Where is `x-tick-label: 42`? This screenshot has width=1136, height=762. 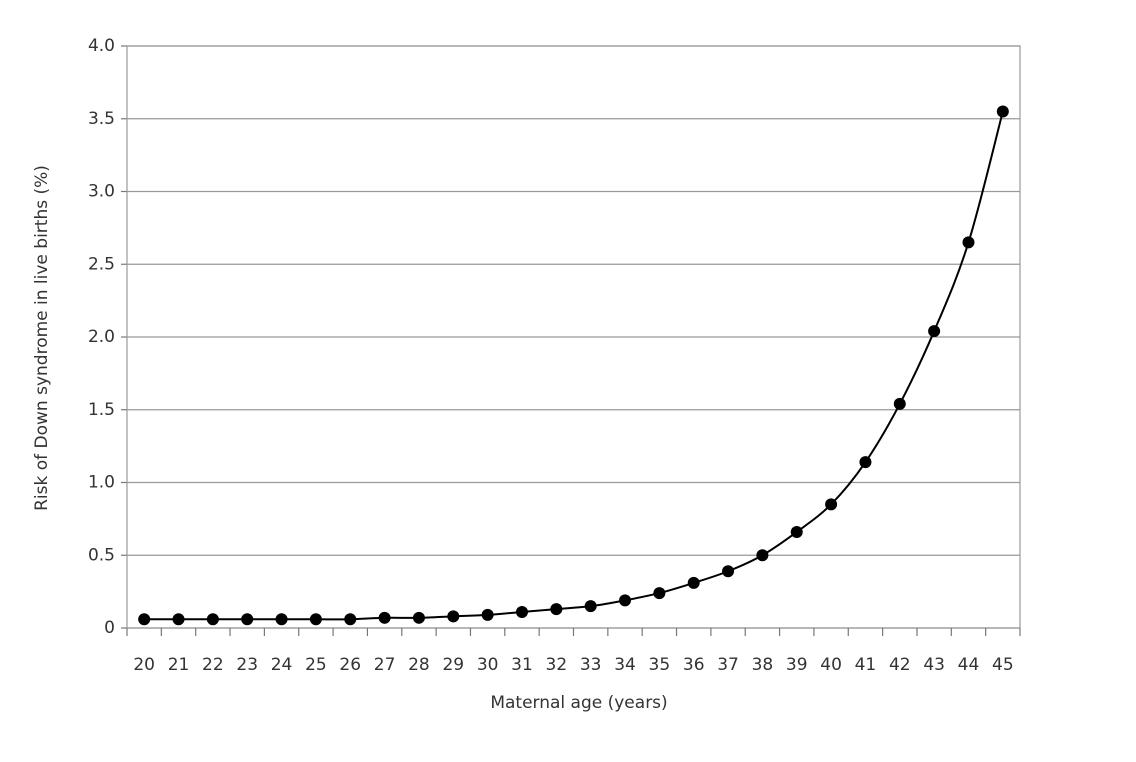 x-tick-label: 42 is located at coordinates (900, 665).